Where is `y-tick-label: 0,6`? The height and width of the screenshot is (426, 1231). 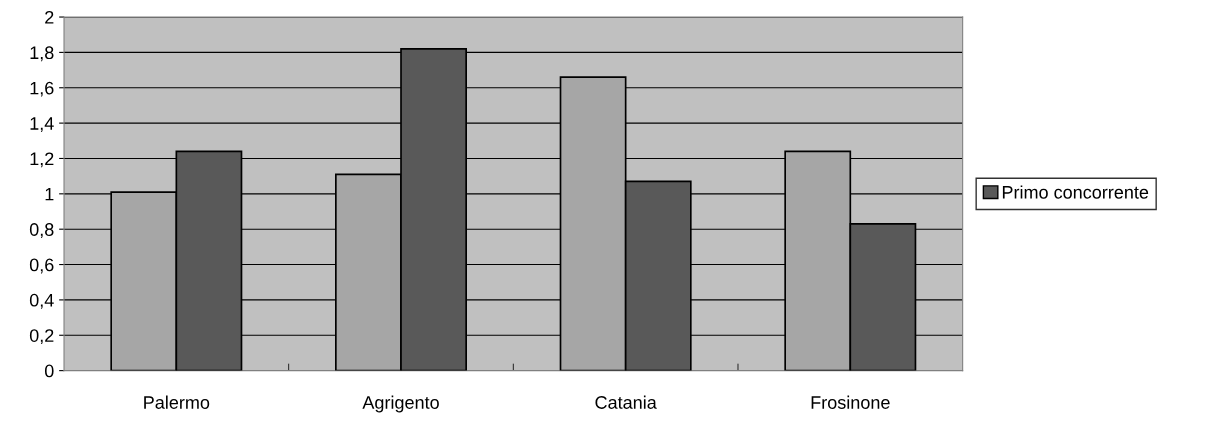 y-tick-label: 0,6 is located at coordinates (41, 266).